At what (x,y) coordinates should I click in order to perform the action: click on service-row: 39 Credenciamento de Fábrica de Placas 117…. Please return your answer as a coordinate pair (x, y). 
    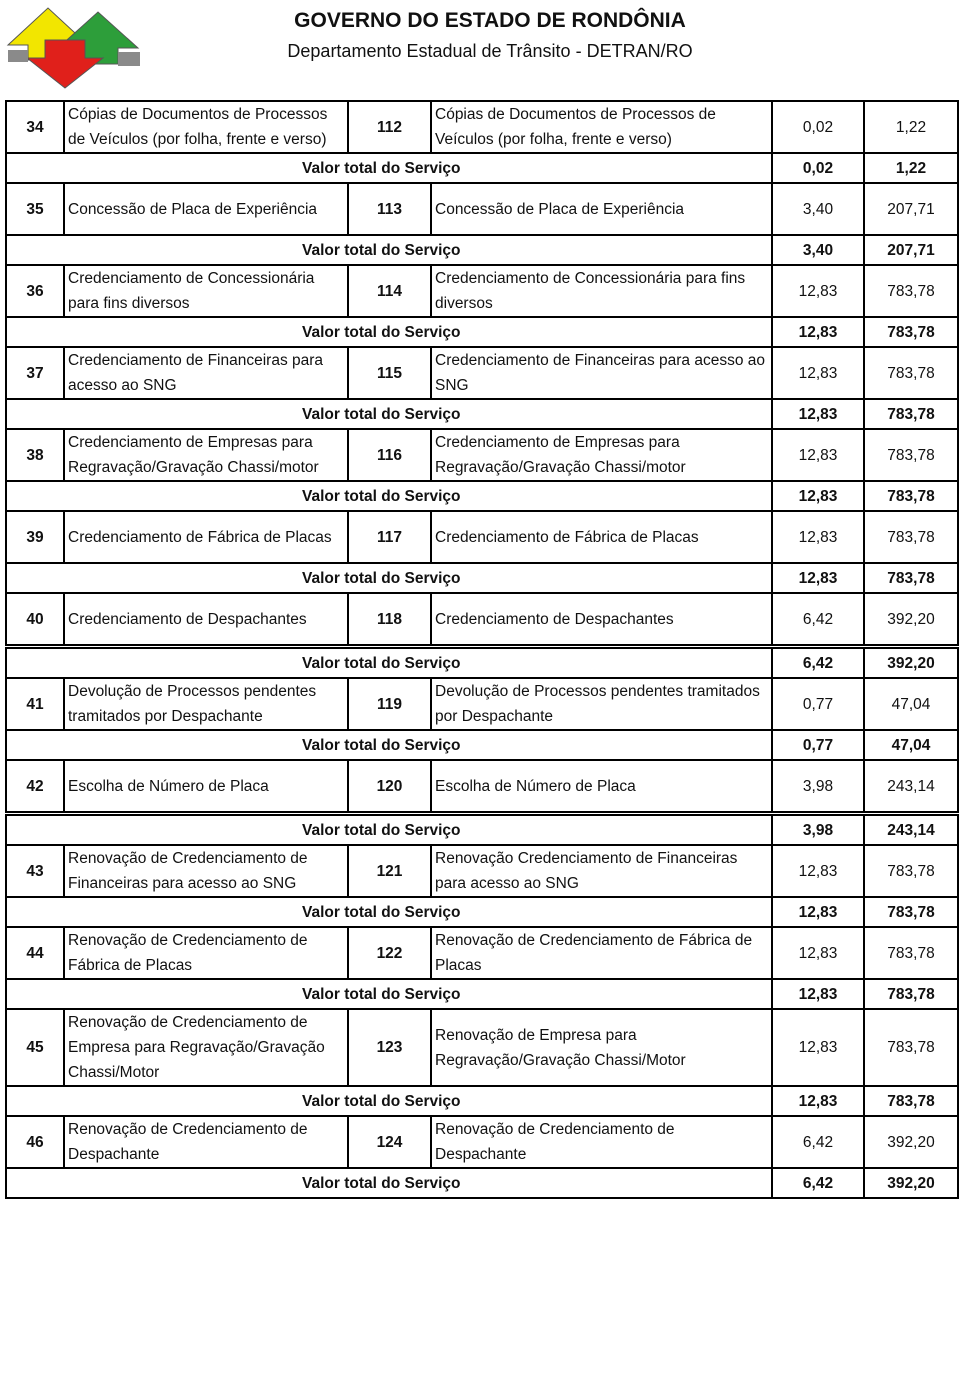
    Looking at the image, I should click on (482, 537).